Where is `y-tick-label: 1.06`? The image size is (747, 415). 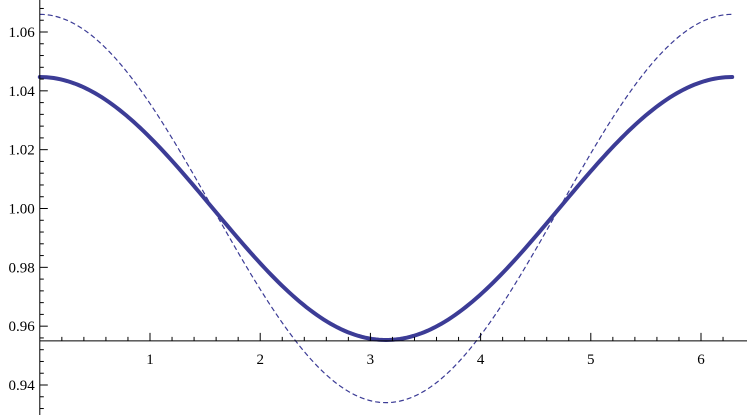 y-tick-label: 1.06 is located at coordinates (22, 33).